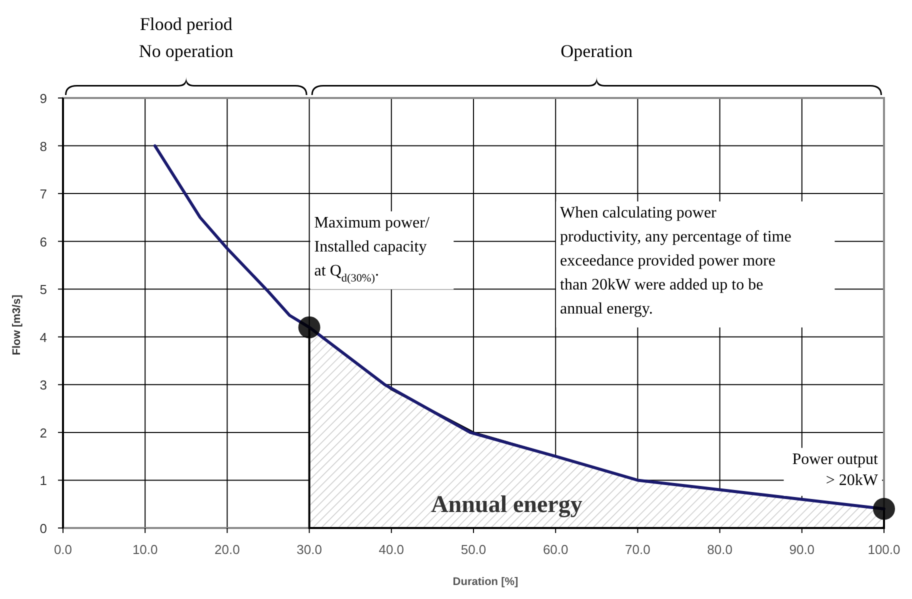  Describe the element at coordinates (309, 549) in the screenshot. I see `x-tick-label: 30.0` at that location.